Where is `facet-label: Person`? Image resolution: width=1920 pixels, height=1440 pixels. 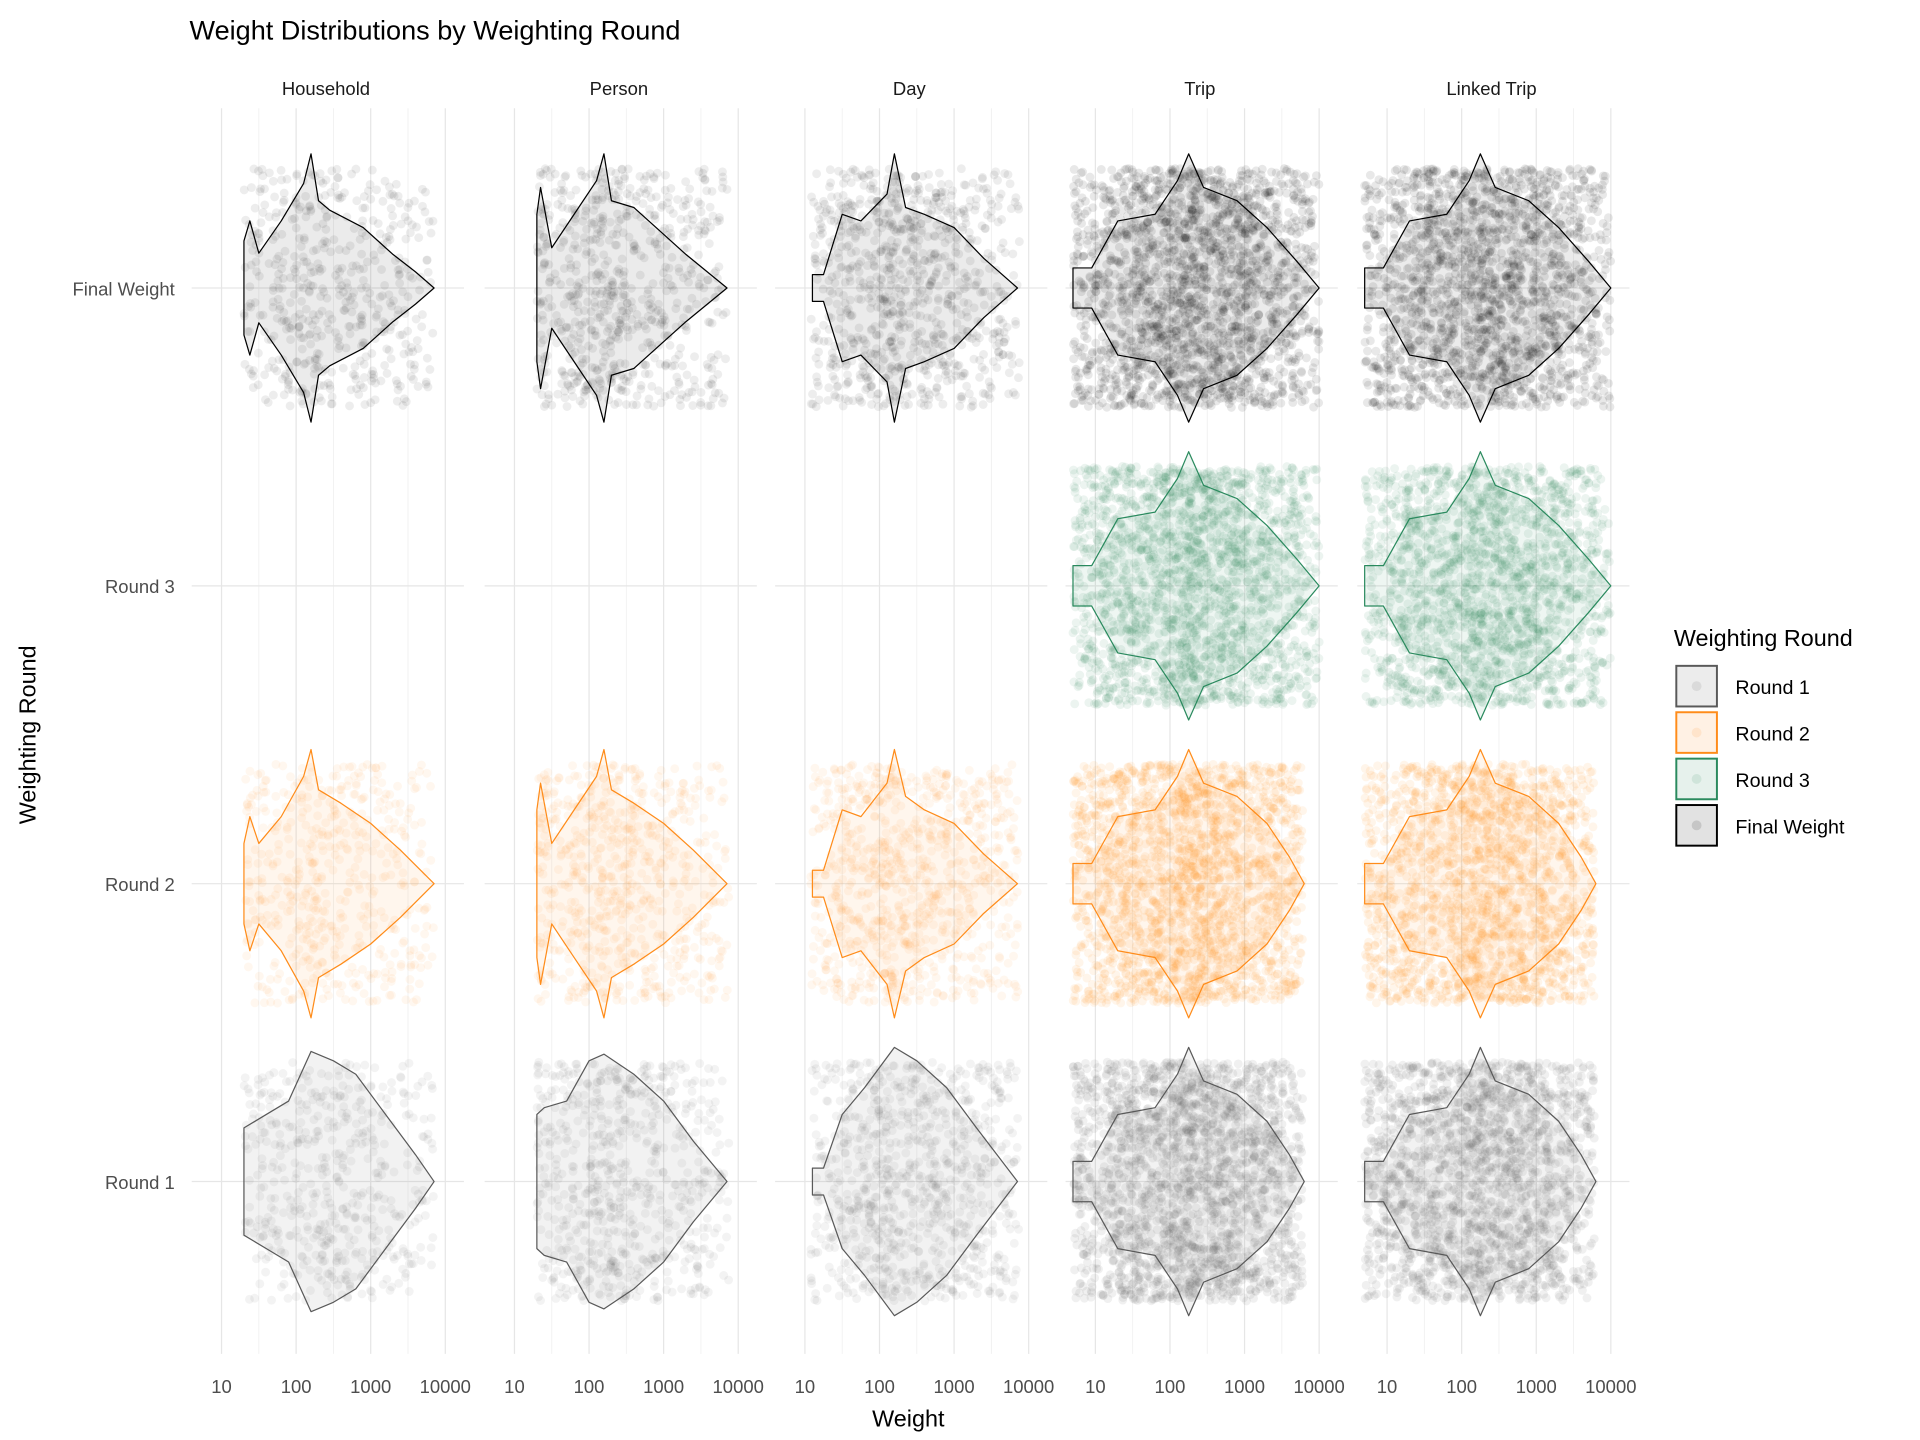
facet-label: Person is located at coordinates (619, 88).